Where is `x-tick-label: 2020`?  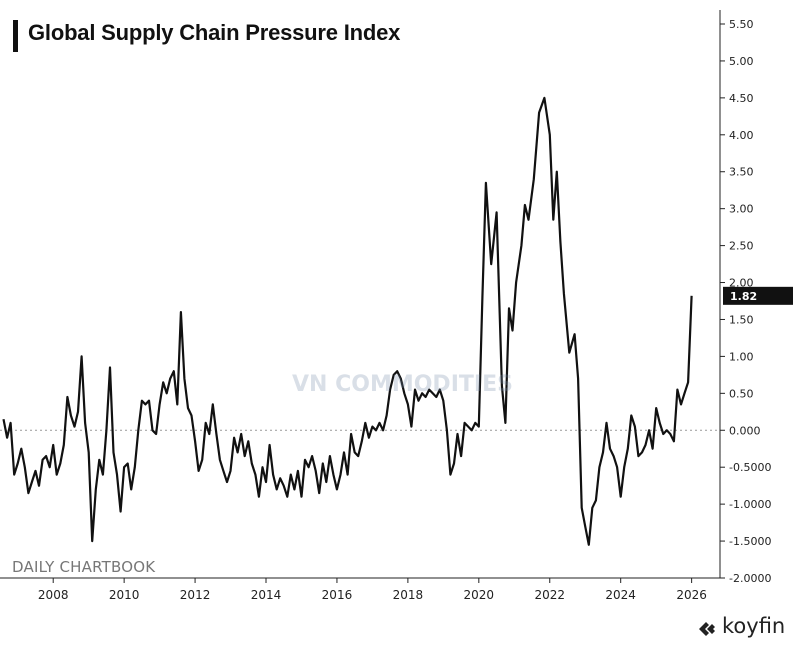 x-tick-label: 2020 is located at coordinates (479, 595).